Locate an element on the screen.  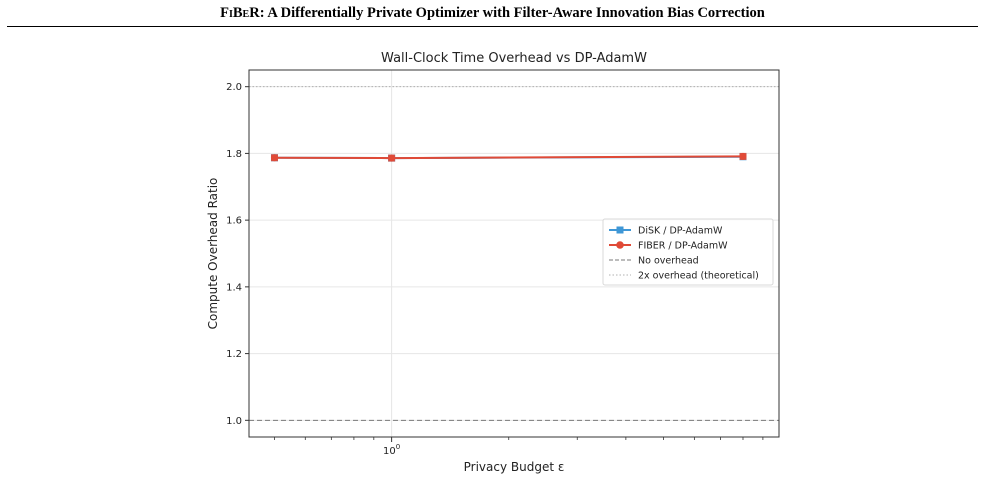
y-ticks: 1.0 1.2 1.4 1.6 1.8 2.0 is located at coordinates (237, 254).